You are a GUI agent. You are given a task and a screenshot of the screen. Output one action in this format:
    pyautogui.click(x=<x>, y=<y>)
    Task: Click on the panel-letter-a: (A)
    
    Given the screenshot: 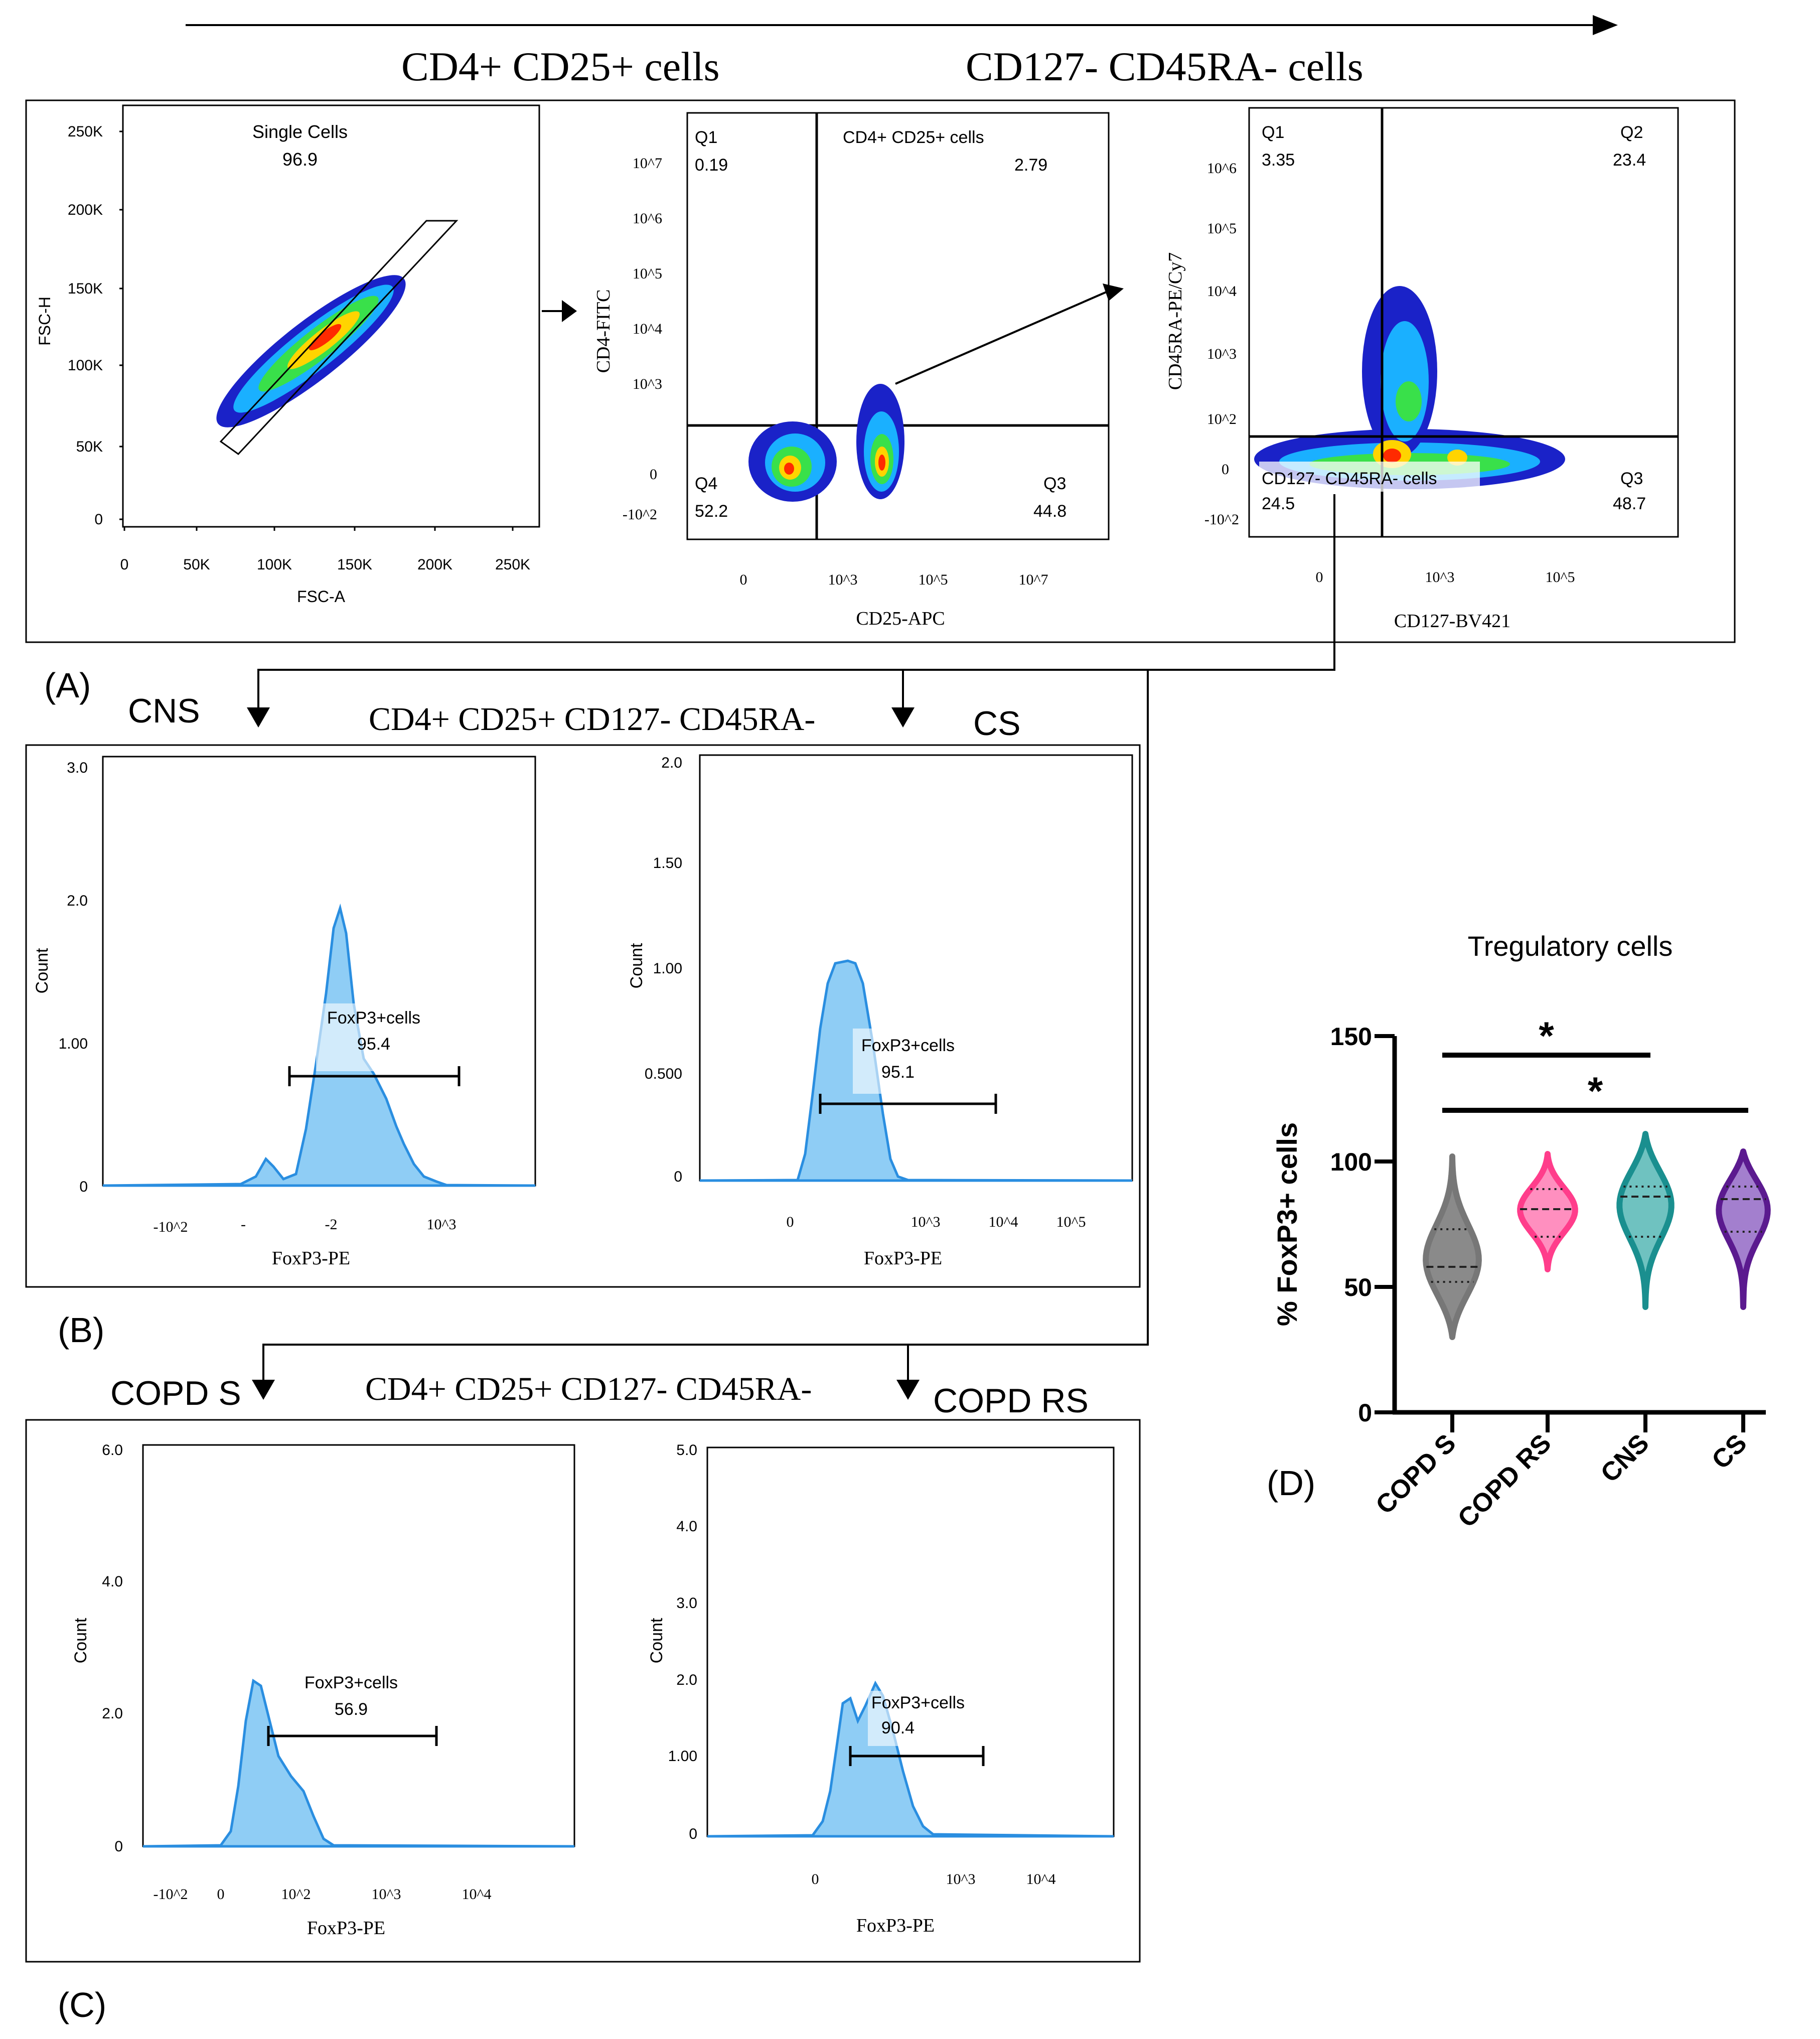 What is the action you would take?
    pyautogui.click(x=67, y=686)
    